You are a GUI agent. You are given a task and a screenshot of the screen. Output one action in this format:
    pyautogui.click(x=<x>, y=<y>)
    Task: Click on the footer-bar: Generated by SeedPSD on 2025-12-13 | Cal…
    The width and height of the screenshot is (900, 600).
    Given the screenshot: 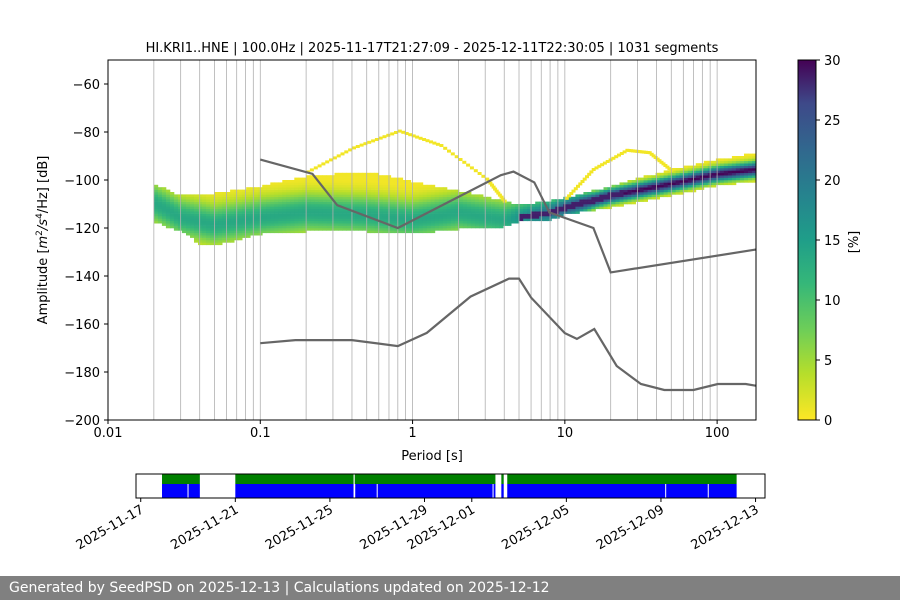 What is the action you would take?
    pyautogui.click(x=450, y=588)
    